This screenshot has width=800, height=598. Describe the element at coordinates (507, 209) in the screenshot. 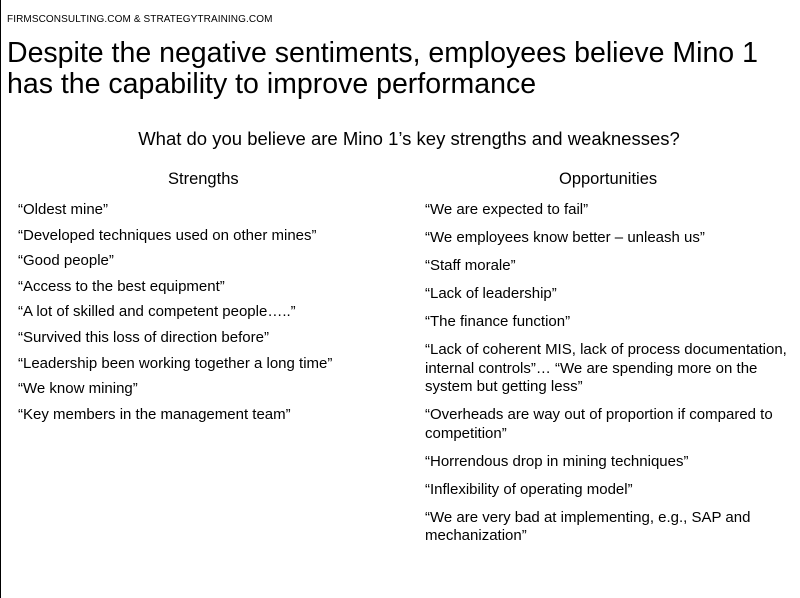

I see `opportunity-item: “We are expected to fail”` at that location.